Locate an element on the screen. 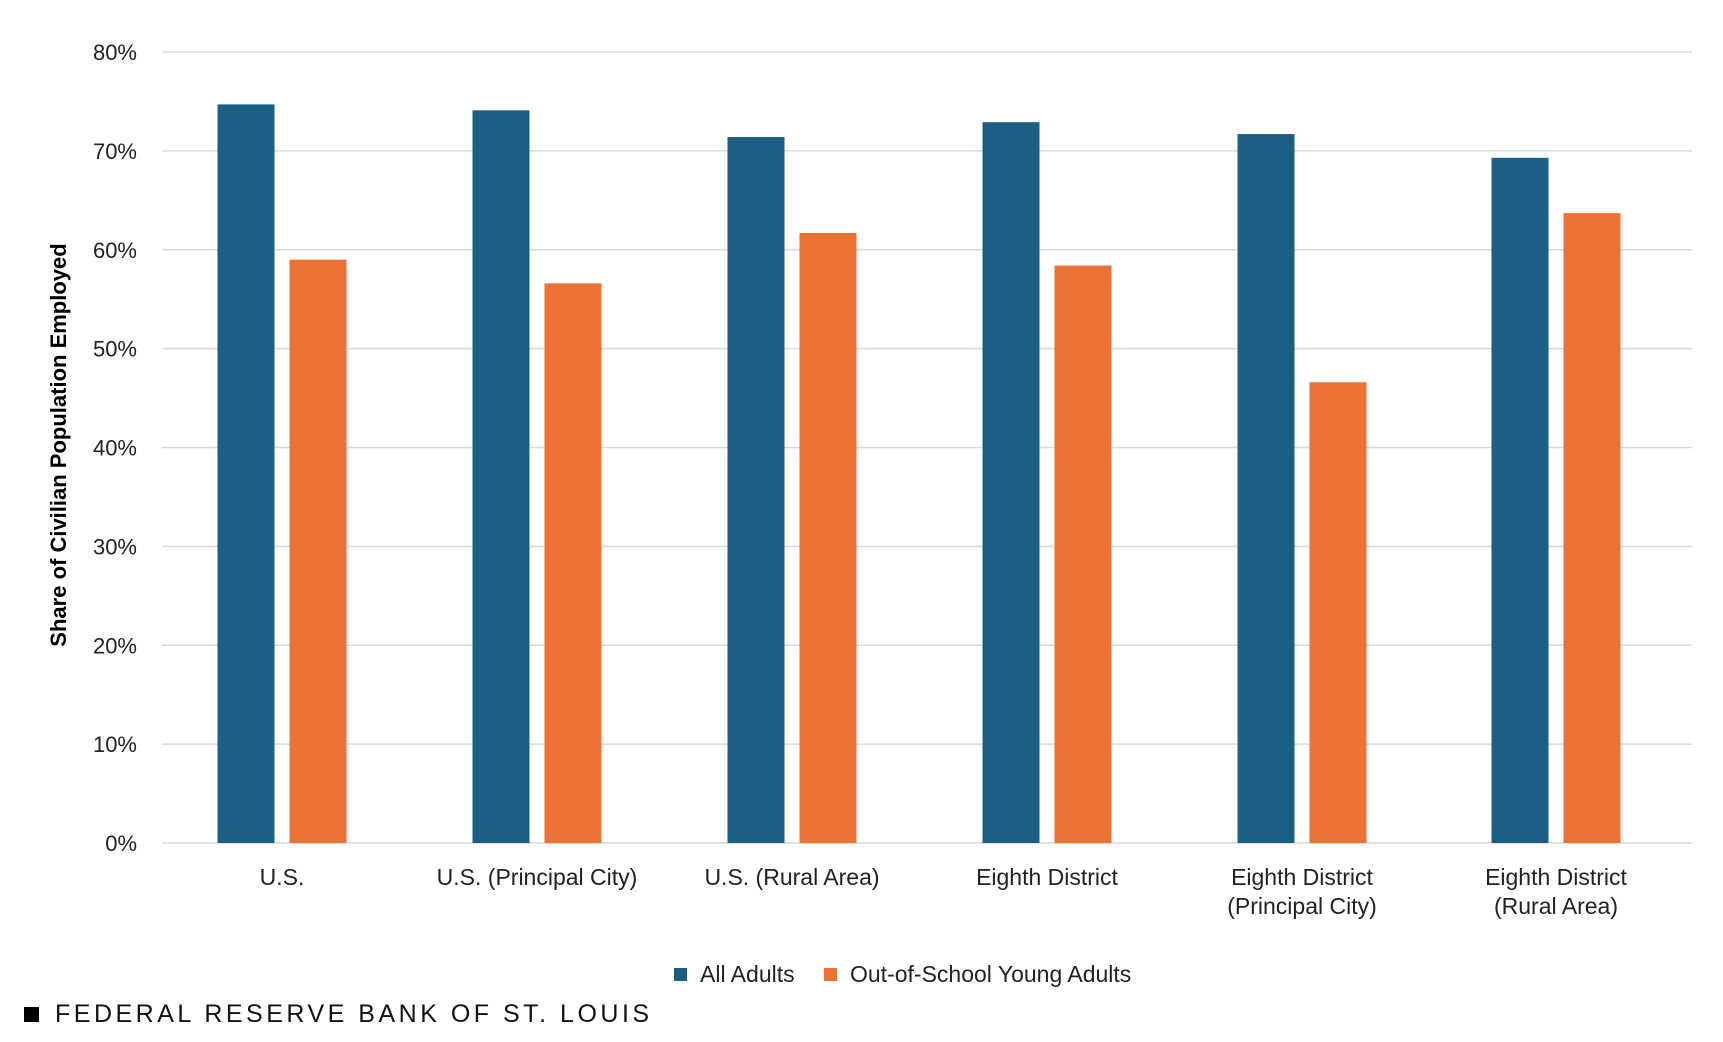 Image resolution: width=1723 pixels, height=1042 pixels. x-category-label: (Rural Area) is located at coordinates (1556, 906).